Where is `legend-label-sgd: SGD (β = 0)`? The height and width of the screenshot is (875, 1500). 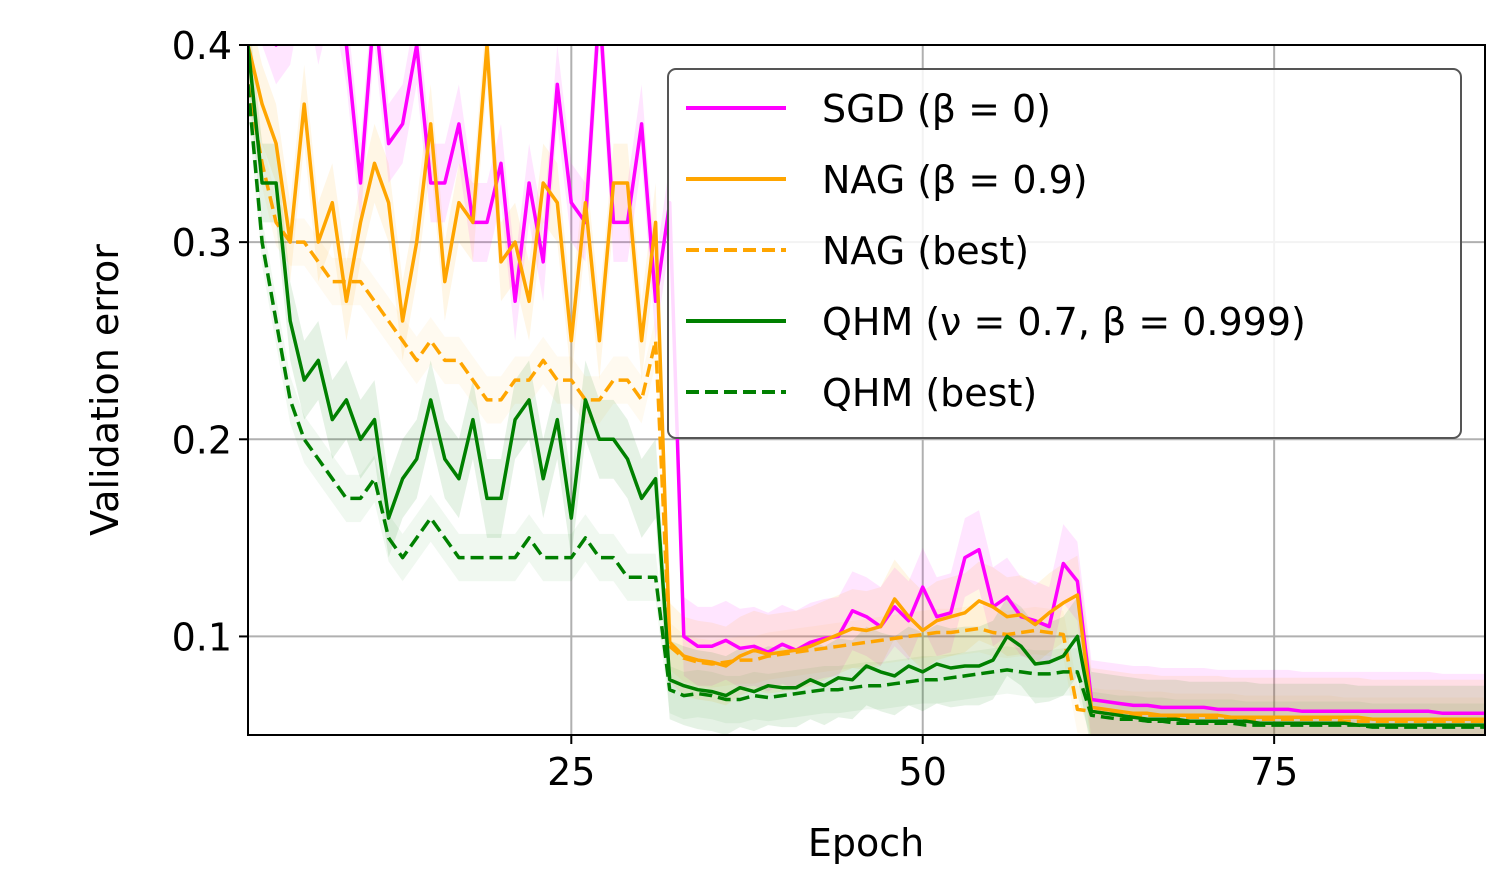
legend-label-sgd: SGD (β = 0) is located at coordinates (936, 109).